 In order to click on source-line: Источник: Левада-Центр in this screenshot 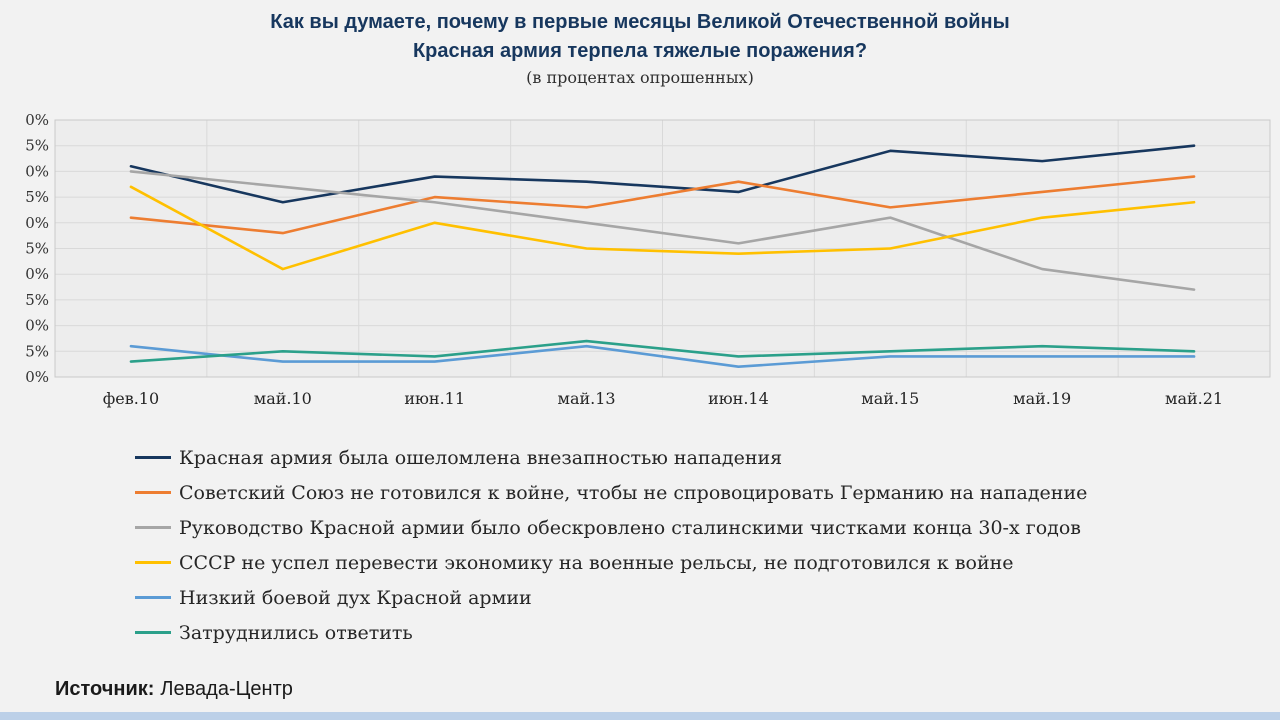, I will do `click(174, 689)`.